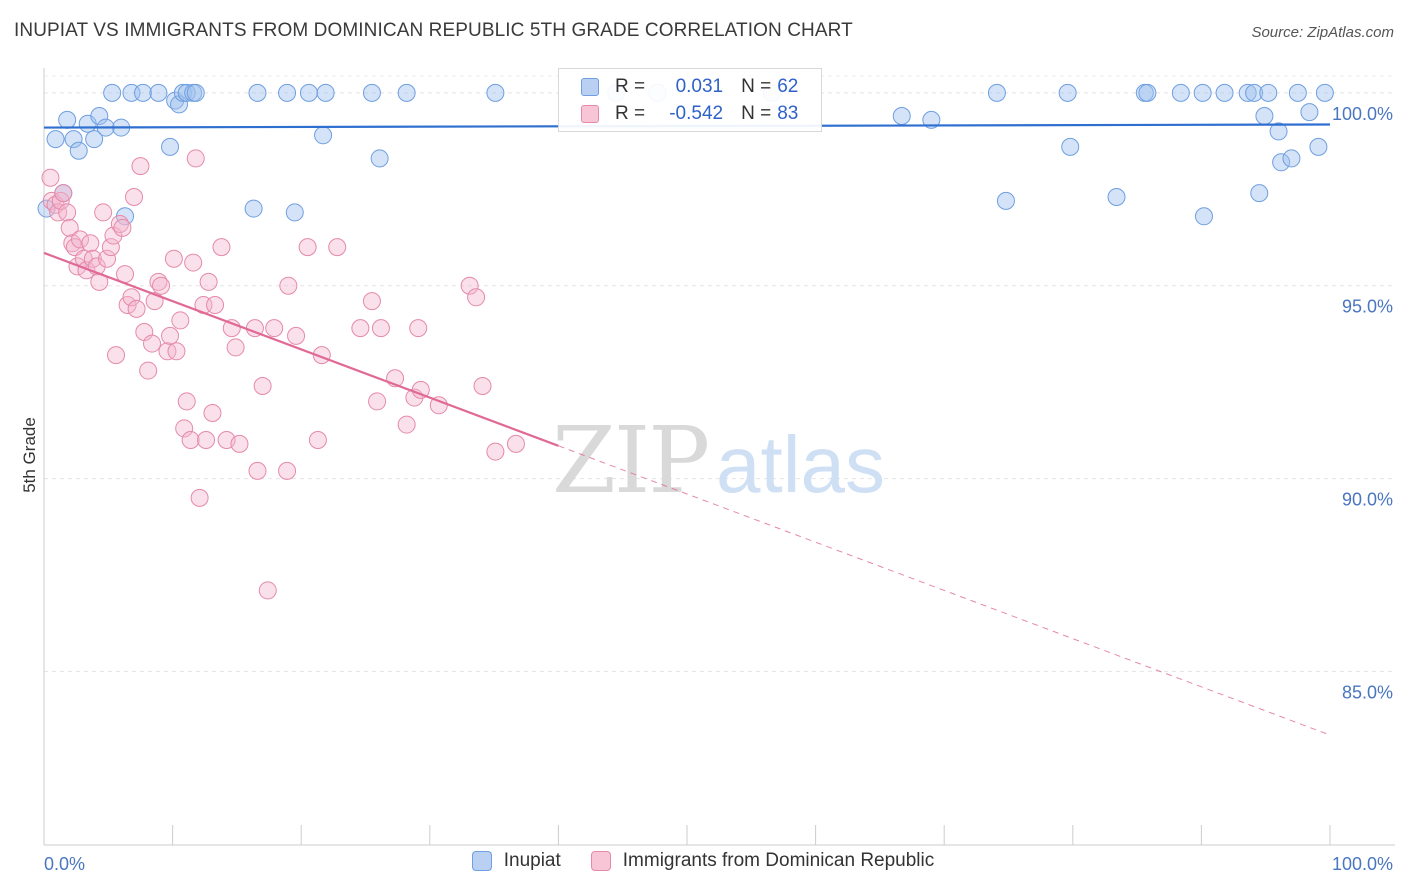 This screenshot has height=892, width=1406. I want to click on legend-row-dominican: R = -0.542 N = 83, so click(689, 114).